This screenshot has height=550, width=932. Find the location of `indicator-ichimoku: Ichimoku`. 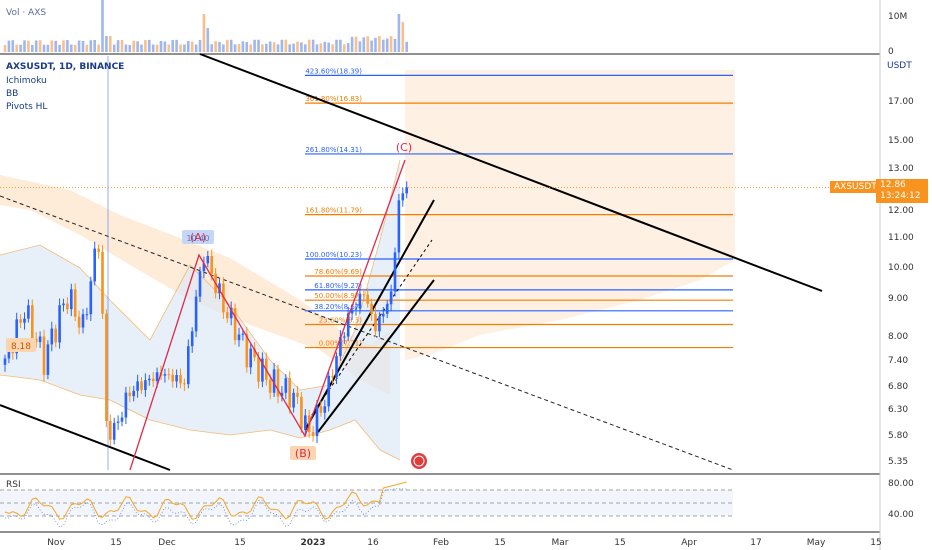

indicator-ichimoku: Ichimoku is located at coordinates (26, 81).